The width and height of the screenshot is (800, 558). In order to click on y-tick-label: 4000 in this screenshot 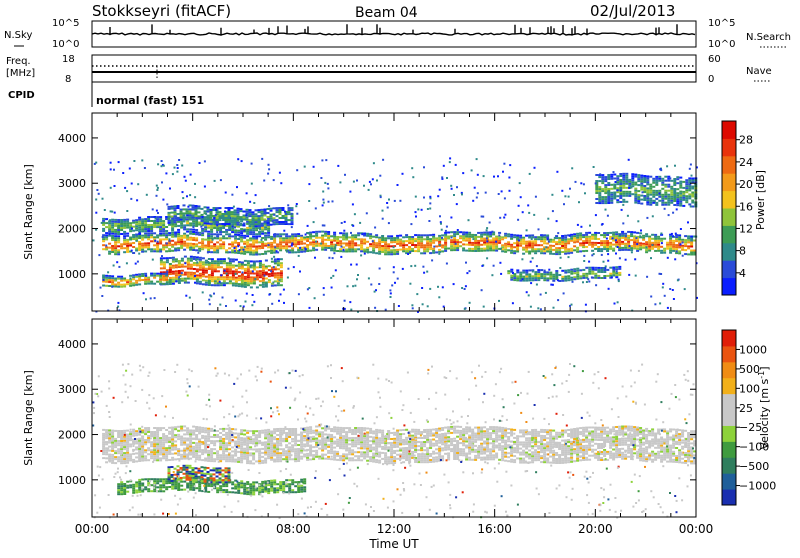, I will do `click(72, 138)`.